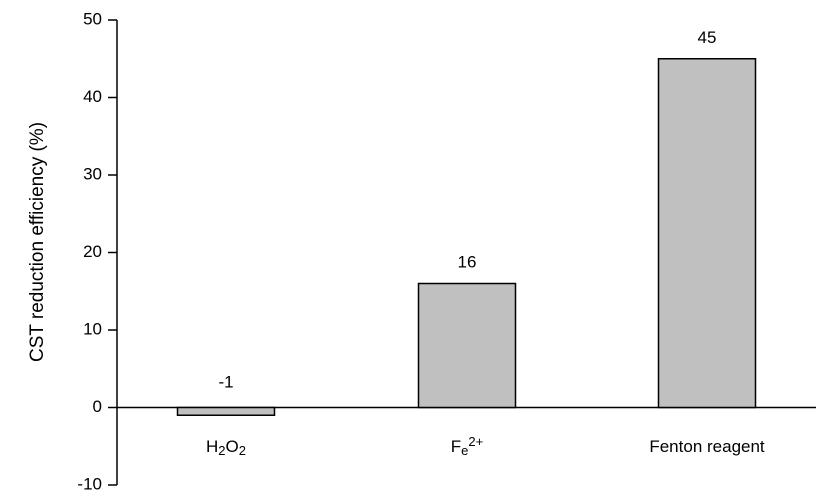 The image size is (816, 497). Describe the element at coordinates (89, 483) in the screenshot. I see `y-tick-label: -10` at that location.